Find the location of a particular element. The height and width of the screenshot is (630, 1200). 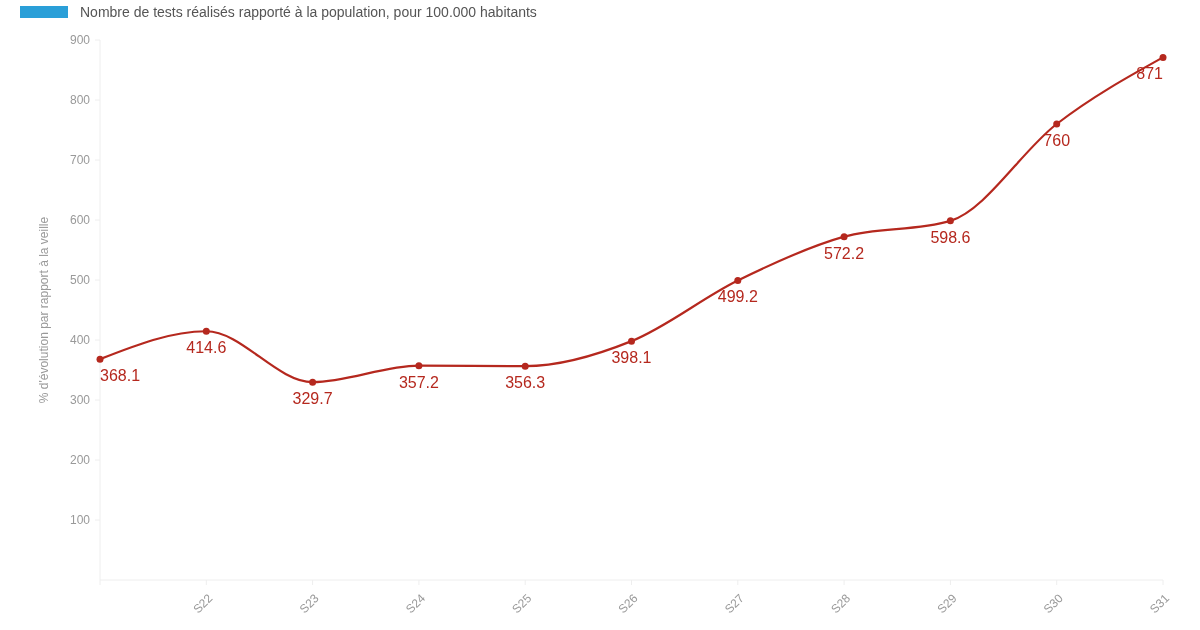

x-tick-label: S23 is located at coordinates (309, 603).